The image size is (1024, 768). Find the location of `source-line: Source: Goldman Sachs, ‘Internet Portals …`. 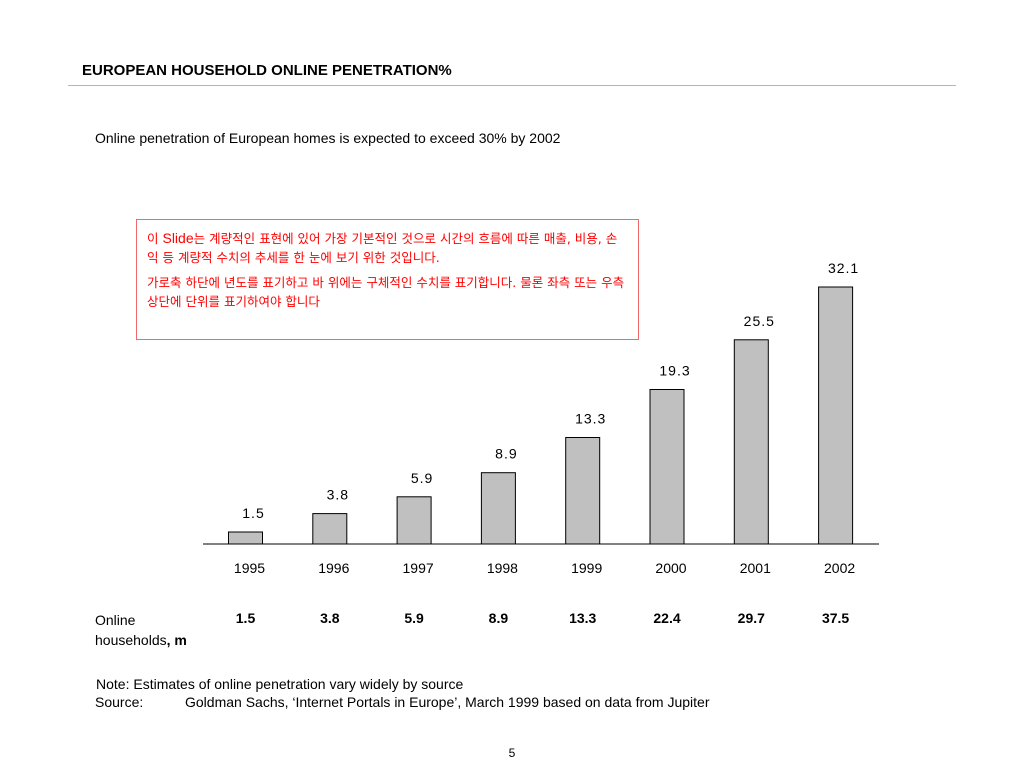

source-line: Source: Goldman Sachs, ‘Internet Portals … is located at coordinates (402, 702).